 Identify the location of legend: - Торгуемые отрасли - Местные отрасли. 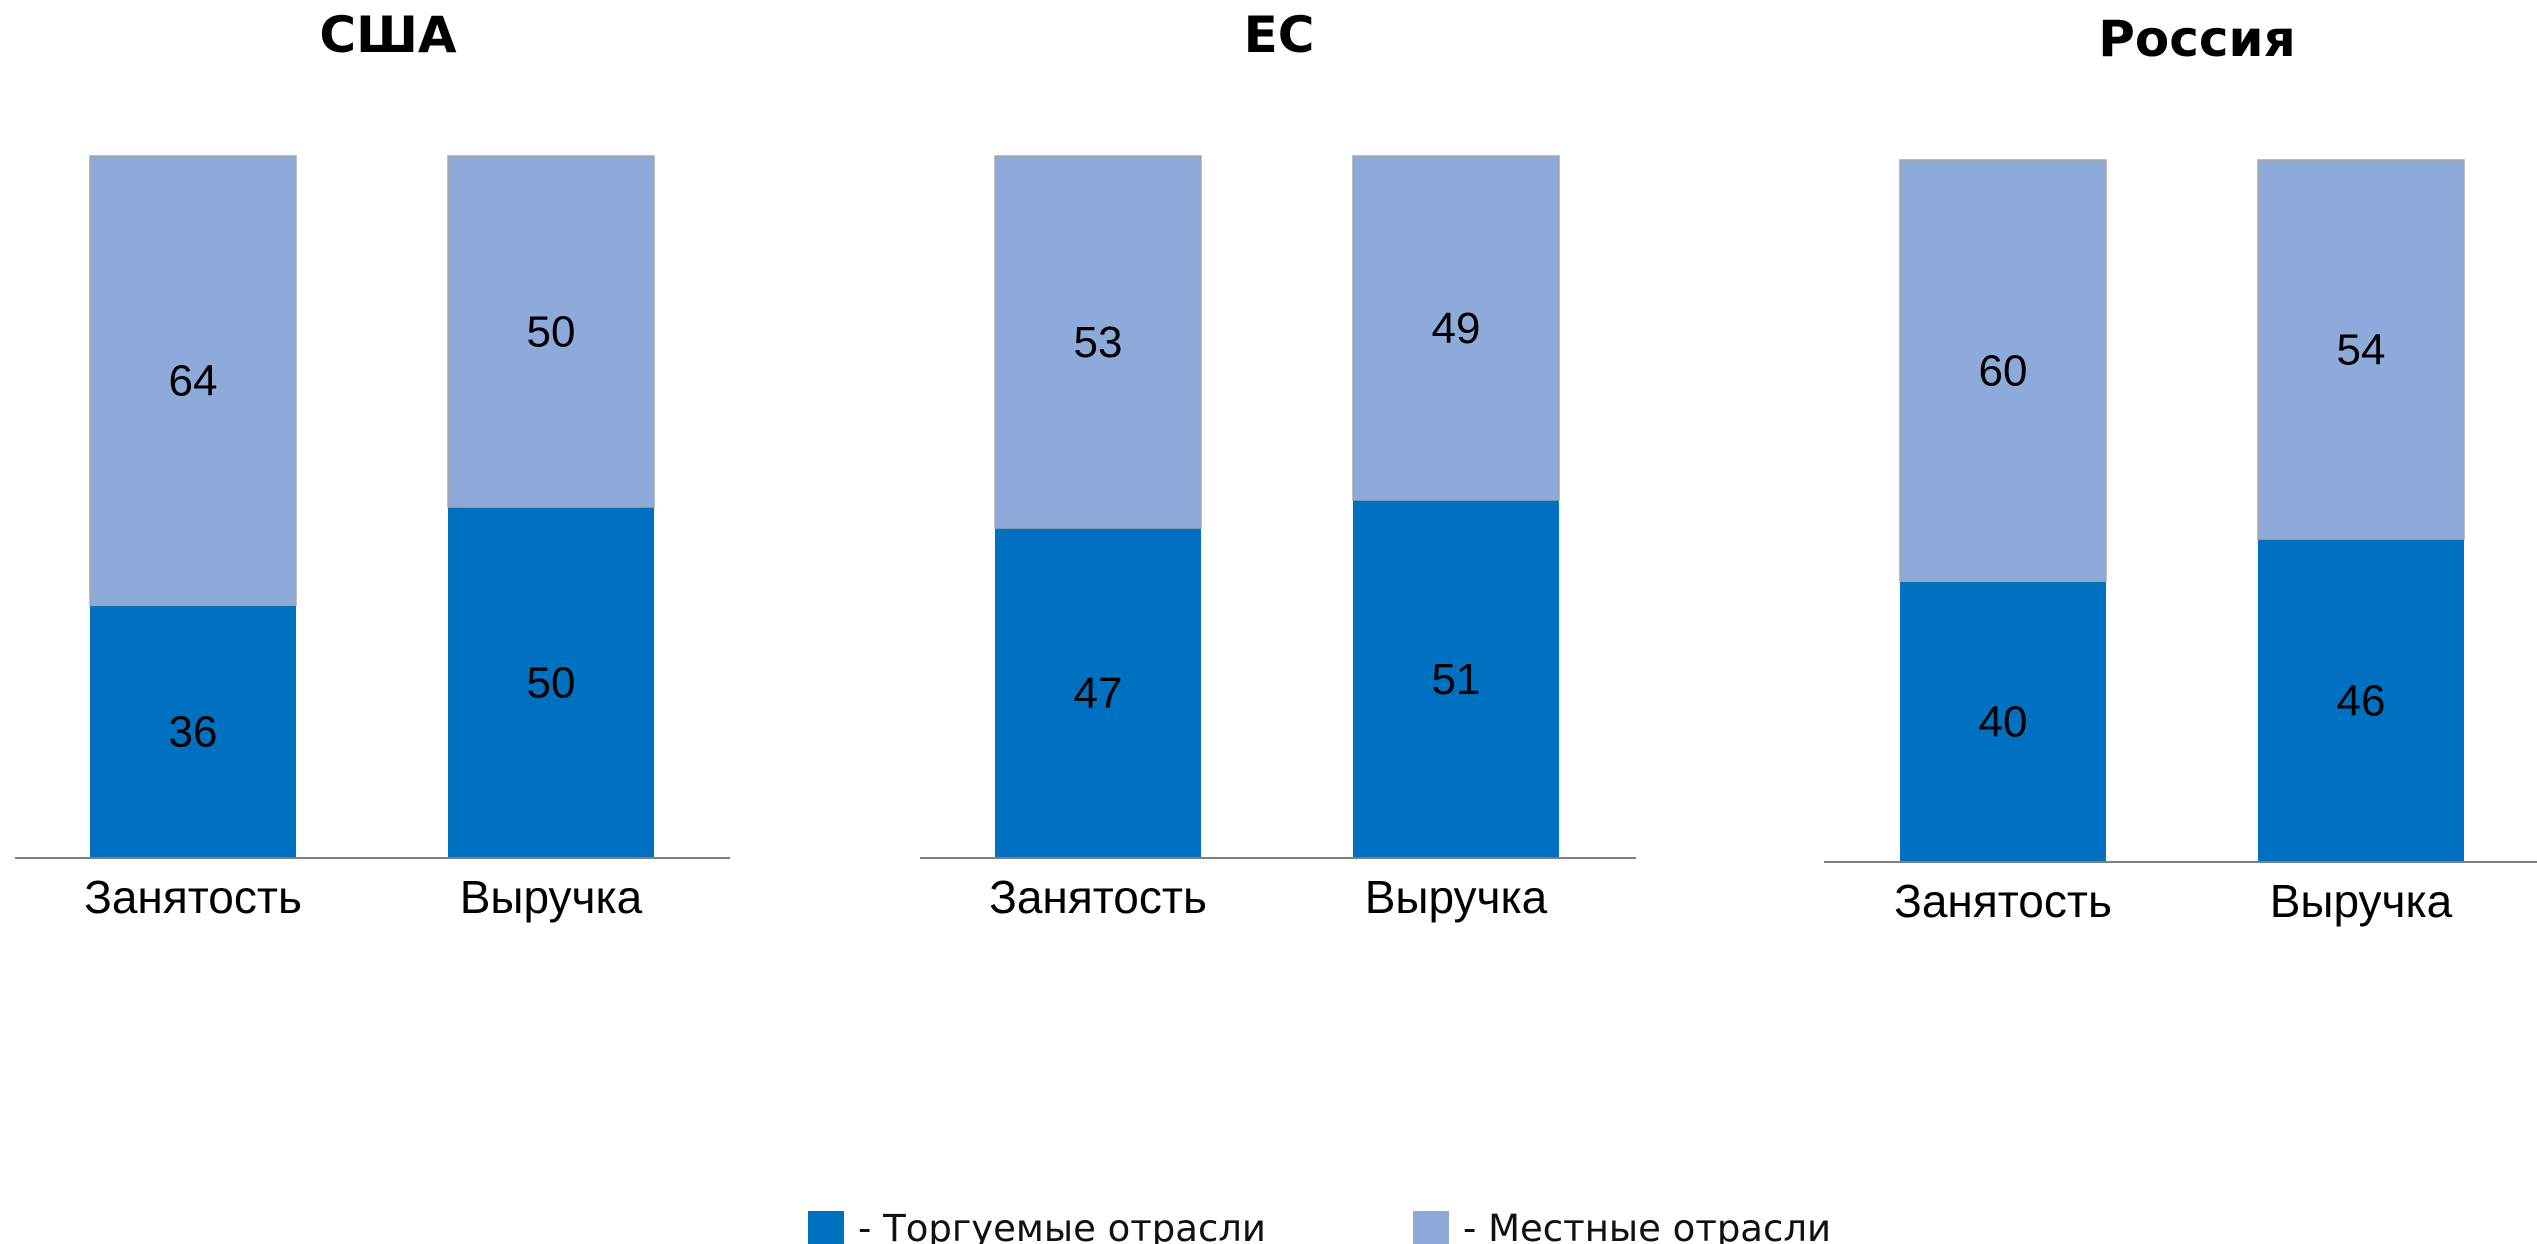
(1268, 1214).